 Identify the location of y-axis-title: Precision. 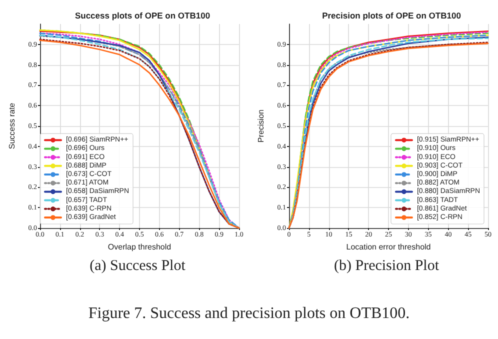
(261, 126).